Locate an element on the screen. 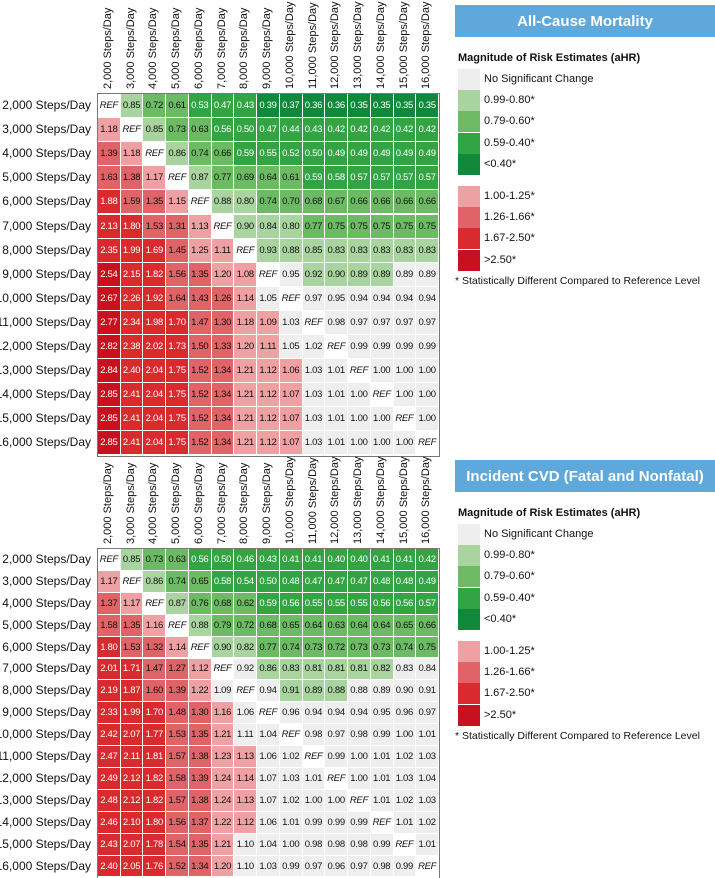  row-label: 4,000 Steps/Day is located at coordinates (46, 602).